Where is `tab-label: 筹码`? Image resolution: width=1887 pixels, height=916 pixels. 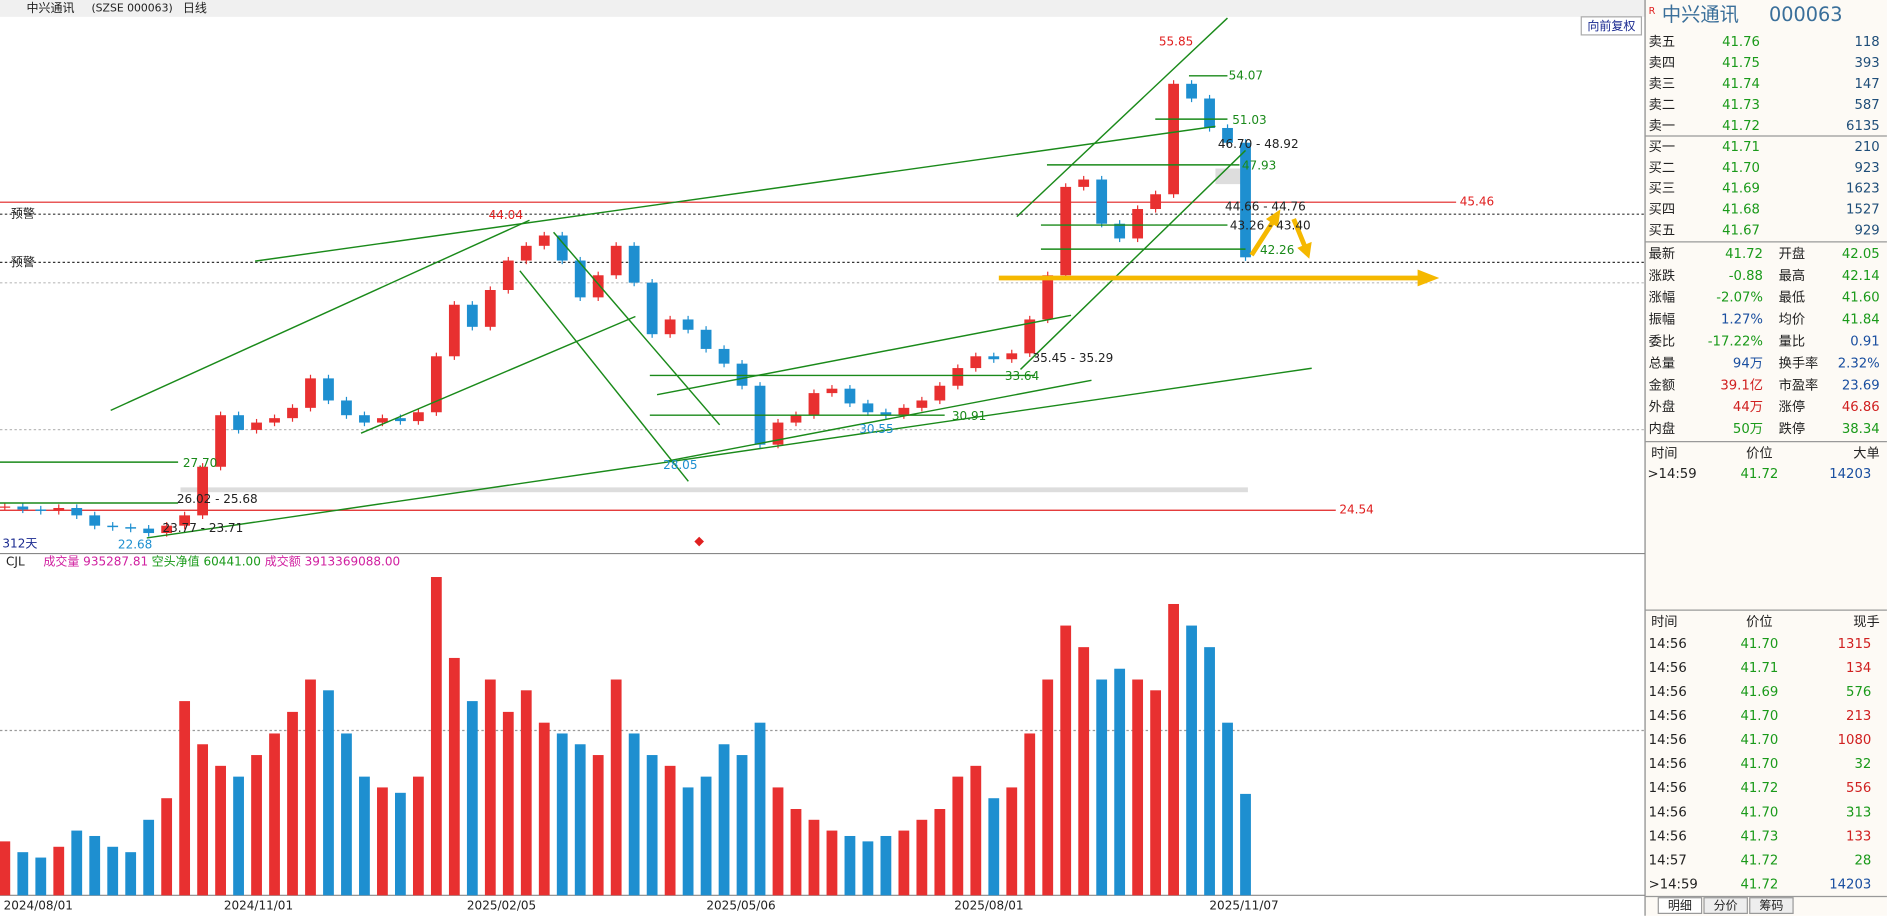
tab-label: 筹码 is located at coordinates (1771, 906).